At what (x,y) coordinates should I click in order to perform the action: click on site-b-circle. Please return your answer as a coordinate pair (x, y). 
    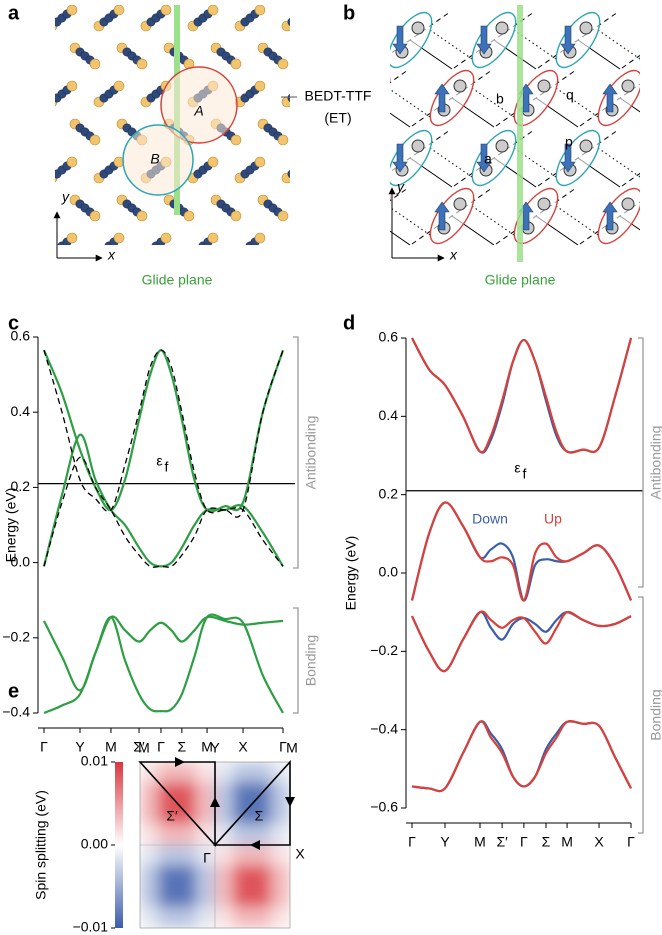
    Looking at the image, I should click on (158, 160).